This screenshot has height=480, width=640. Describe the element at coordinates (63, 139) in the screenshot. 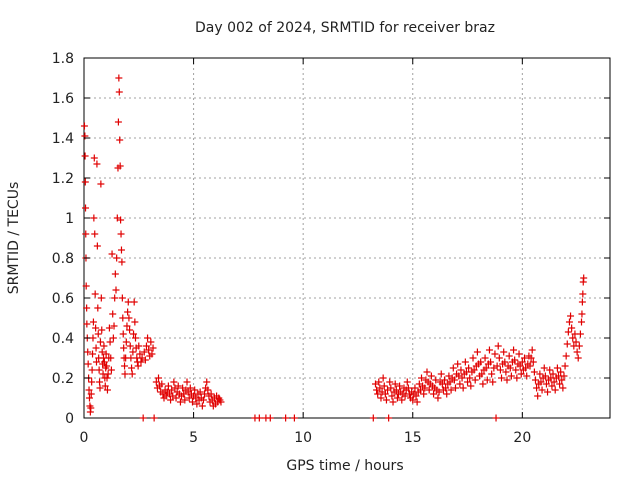

I see `y-tick-label: 1.4` at that location.